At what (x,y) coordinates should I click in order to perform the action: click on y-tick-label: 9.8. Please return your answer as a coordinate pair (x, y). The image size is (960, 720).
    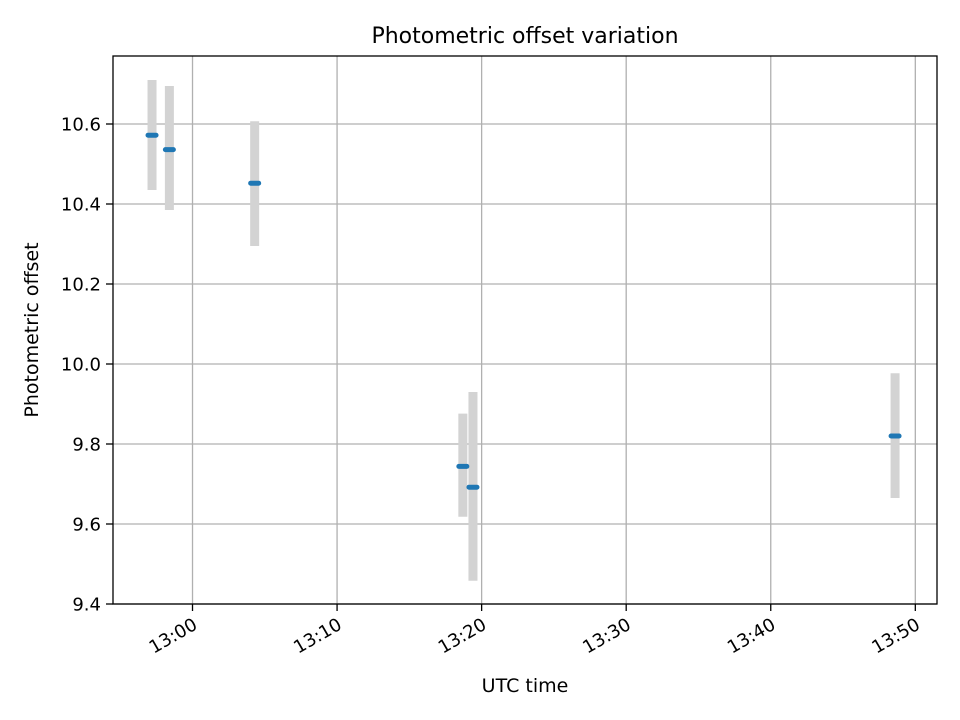
    Looking at the image, I should click on (86, 445).